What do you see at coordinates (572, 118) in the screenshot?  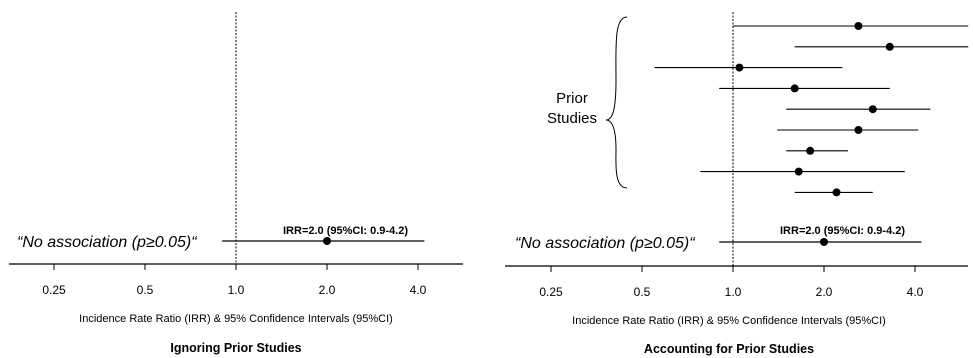 I see `prior-studies-label: Studies` at bounding box center [572, 118].